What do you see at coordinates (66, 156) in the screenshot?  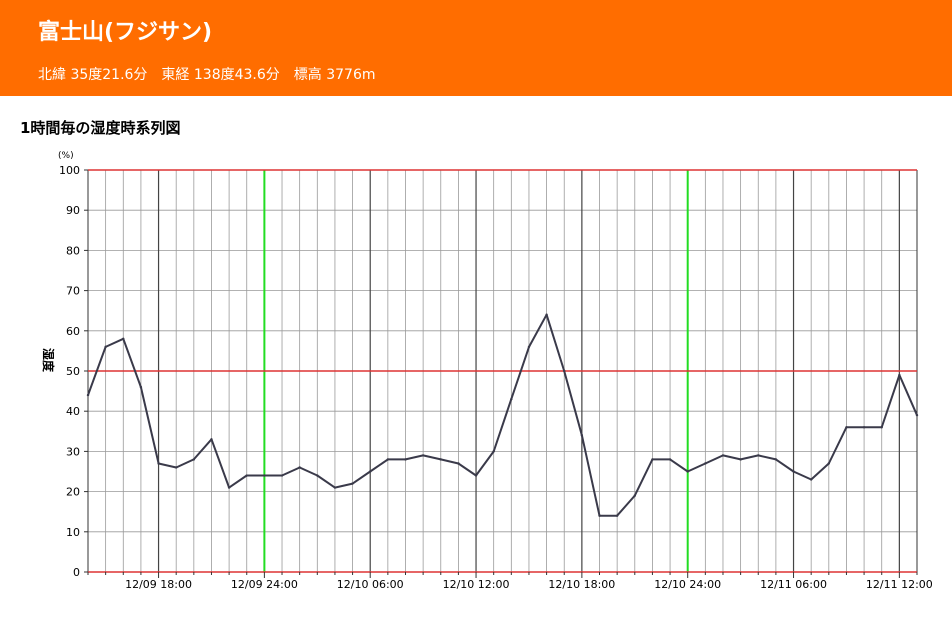 I see `y-unit-label: (%)` at bounding box center [66, 156].